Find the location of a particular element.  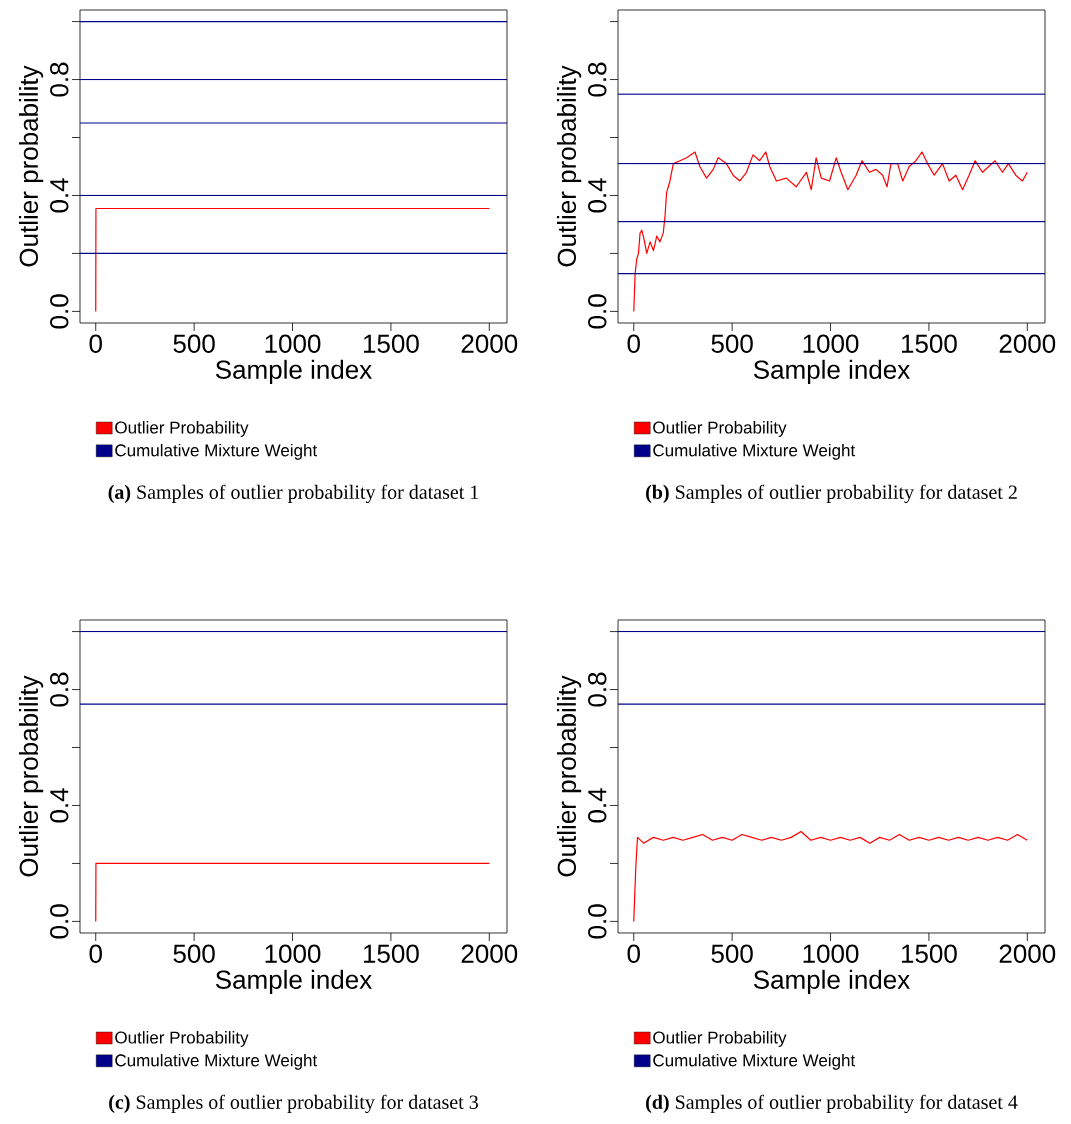

text: (c) Samples of outlier probability for dataset 3 is located at coordinates (293, 1104).